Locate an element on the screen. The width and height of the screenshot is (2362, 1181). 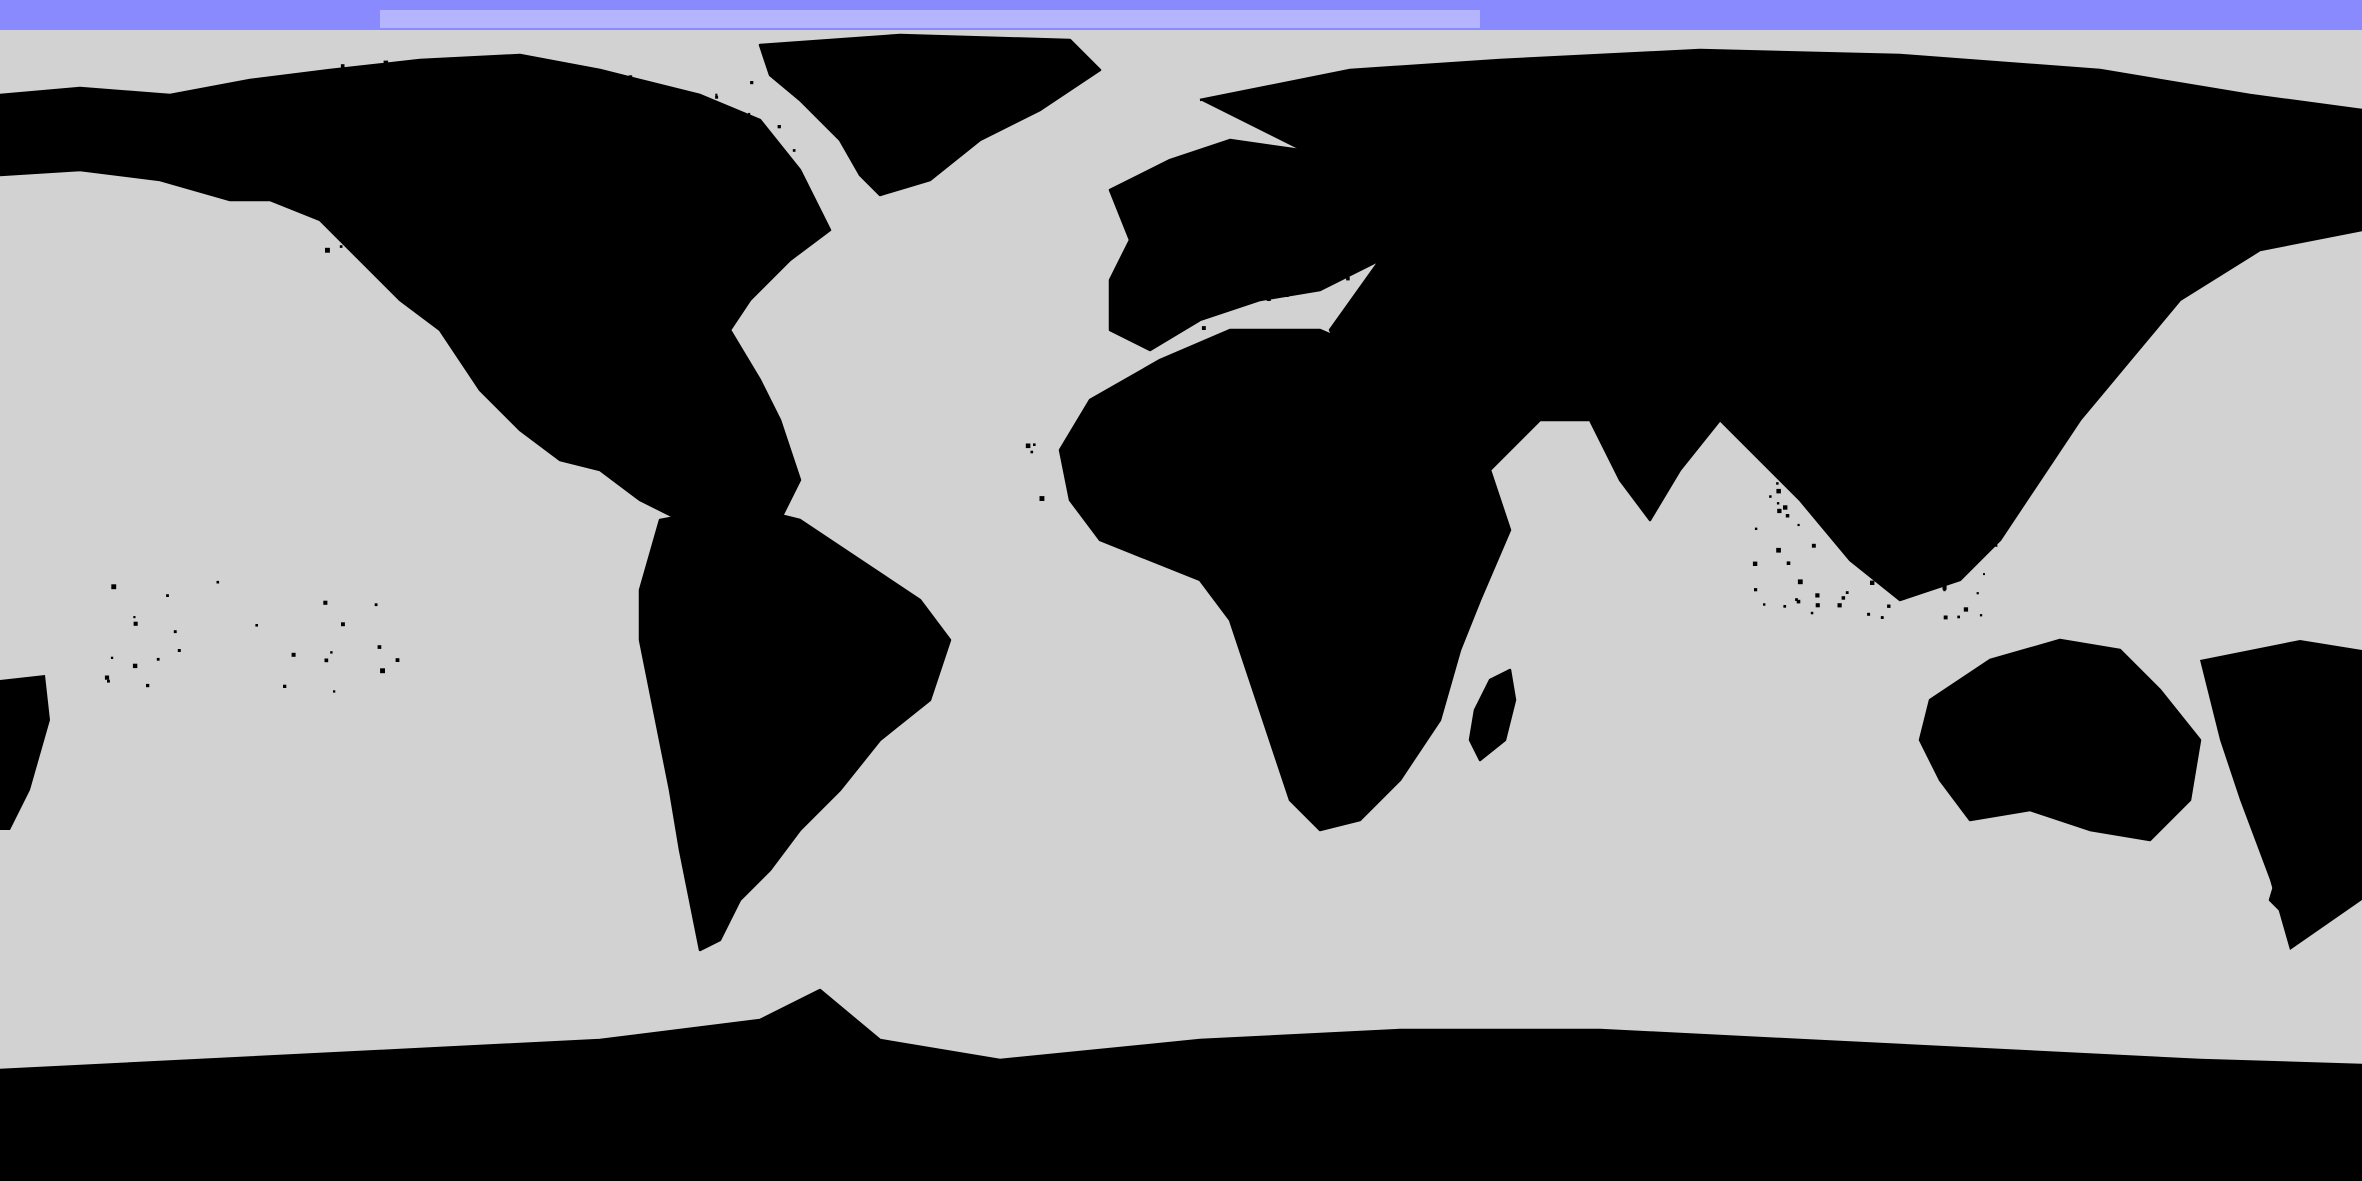
landmass-greenland is located at coordinates (930, 115).